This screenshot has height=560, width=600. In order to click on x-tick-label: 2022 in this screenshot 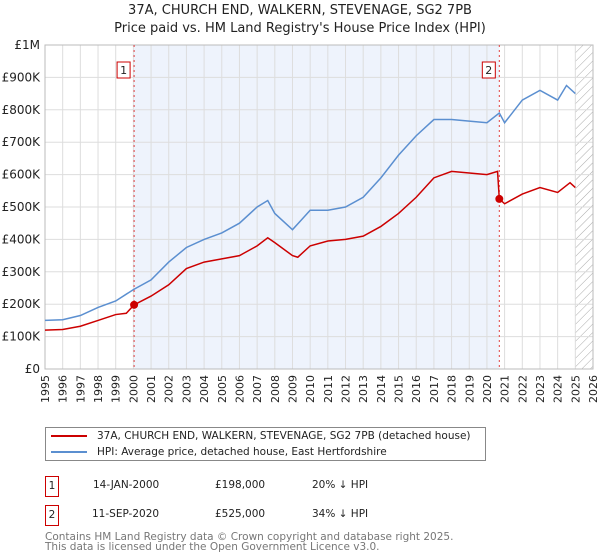, I will do `click(522, 389)`.